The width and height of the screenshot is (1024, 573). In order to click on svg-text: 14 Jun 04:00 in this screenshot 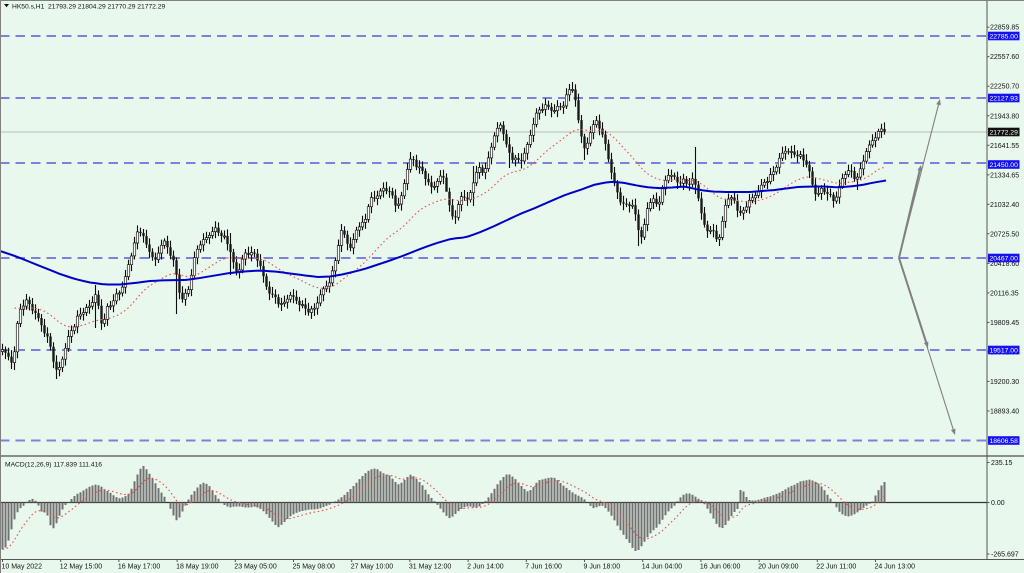, I will do `click(662, 567)`.